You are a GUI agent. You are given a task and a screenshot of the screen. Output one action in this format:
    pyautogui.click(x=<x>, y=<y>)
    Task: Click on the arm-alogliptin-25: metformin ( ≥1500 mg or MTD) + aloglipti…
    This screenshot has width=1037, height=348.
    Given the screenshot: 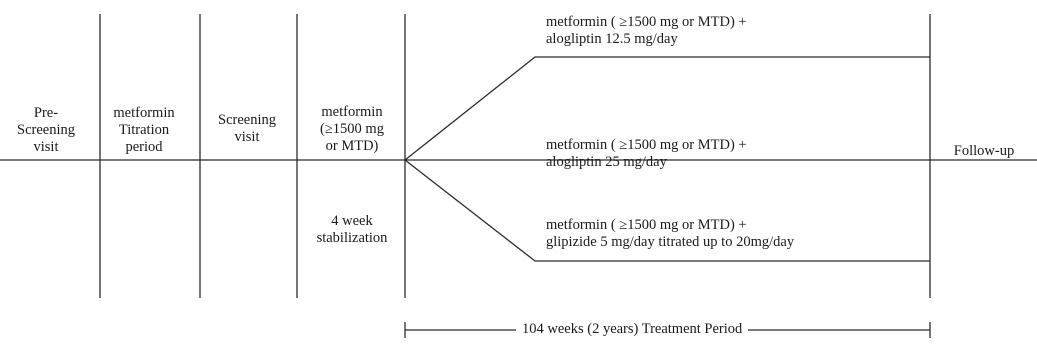 What is the action you would take?
    pyautogui.click(x=646, y=154)
    